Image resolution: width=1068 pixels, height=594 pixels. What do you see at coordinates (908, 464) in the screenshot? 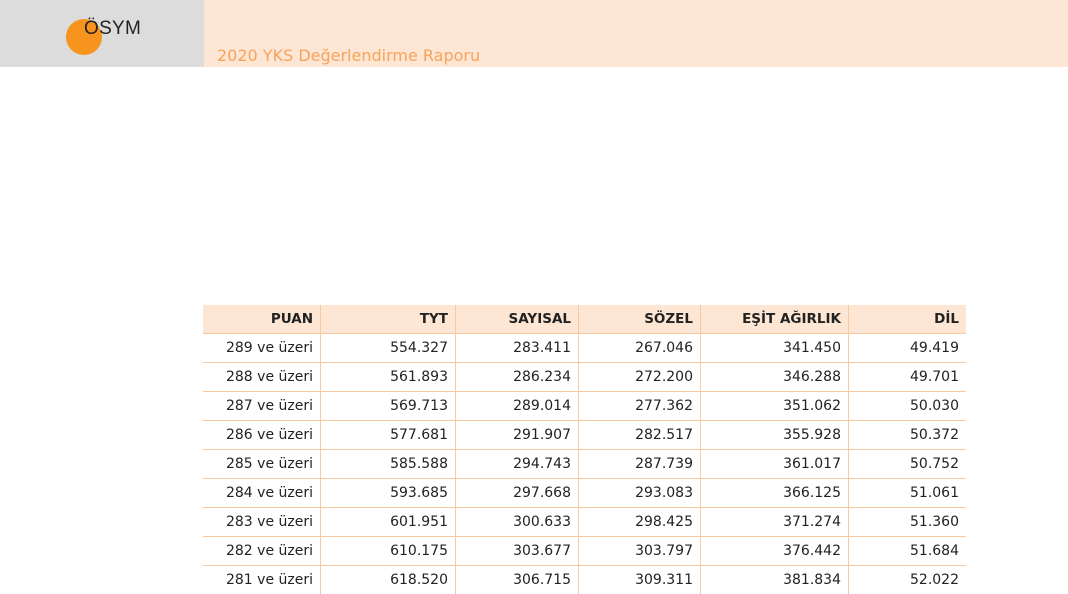
I see `table-cell: 50.752` at bounding box center [908, 464].